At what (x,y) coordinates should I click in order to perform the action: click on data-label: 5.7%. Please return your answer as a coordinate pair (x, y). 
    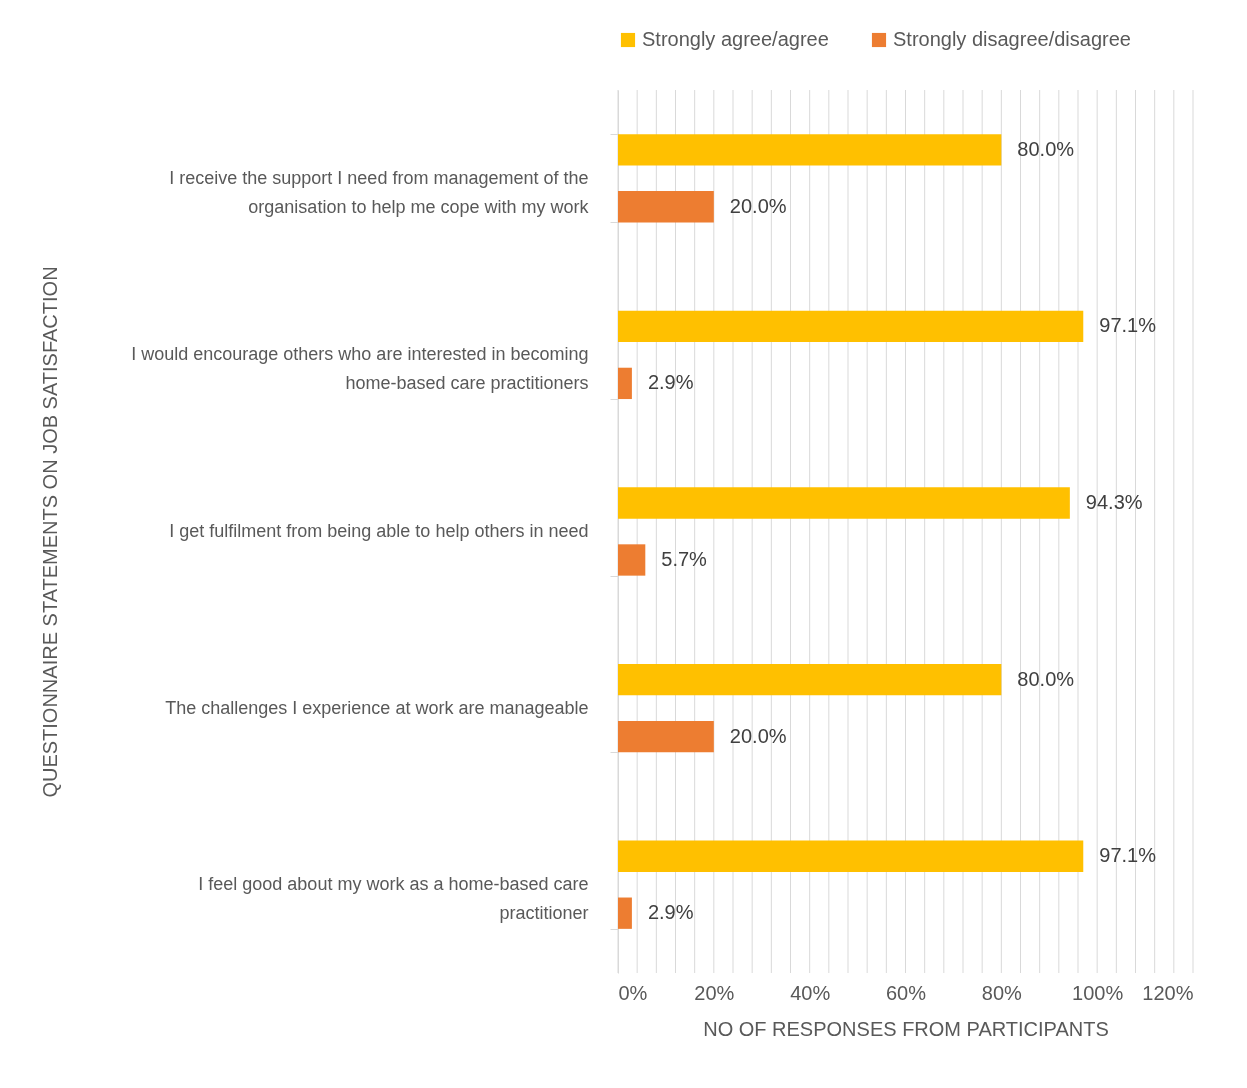
    Looking at the image, I should click on (684, 558).